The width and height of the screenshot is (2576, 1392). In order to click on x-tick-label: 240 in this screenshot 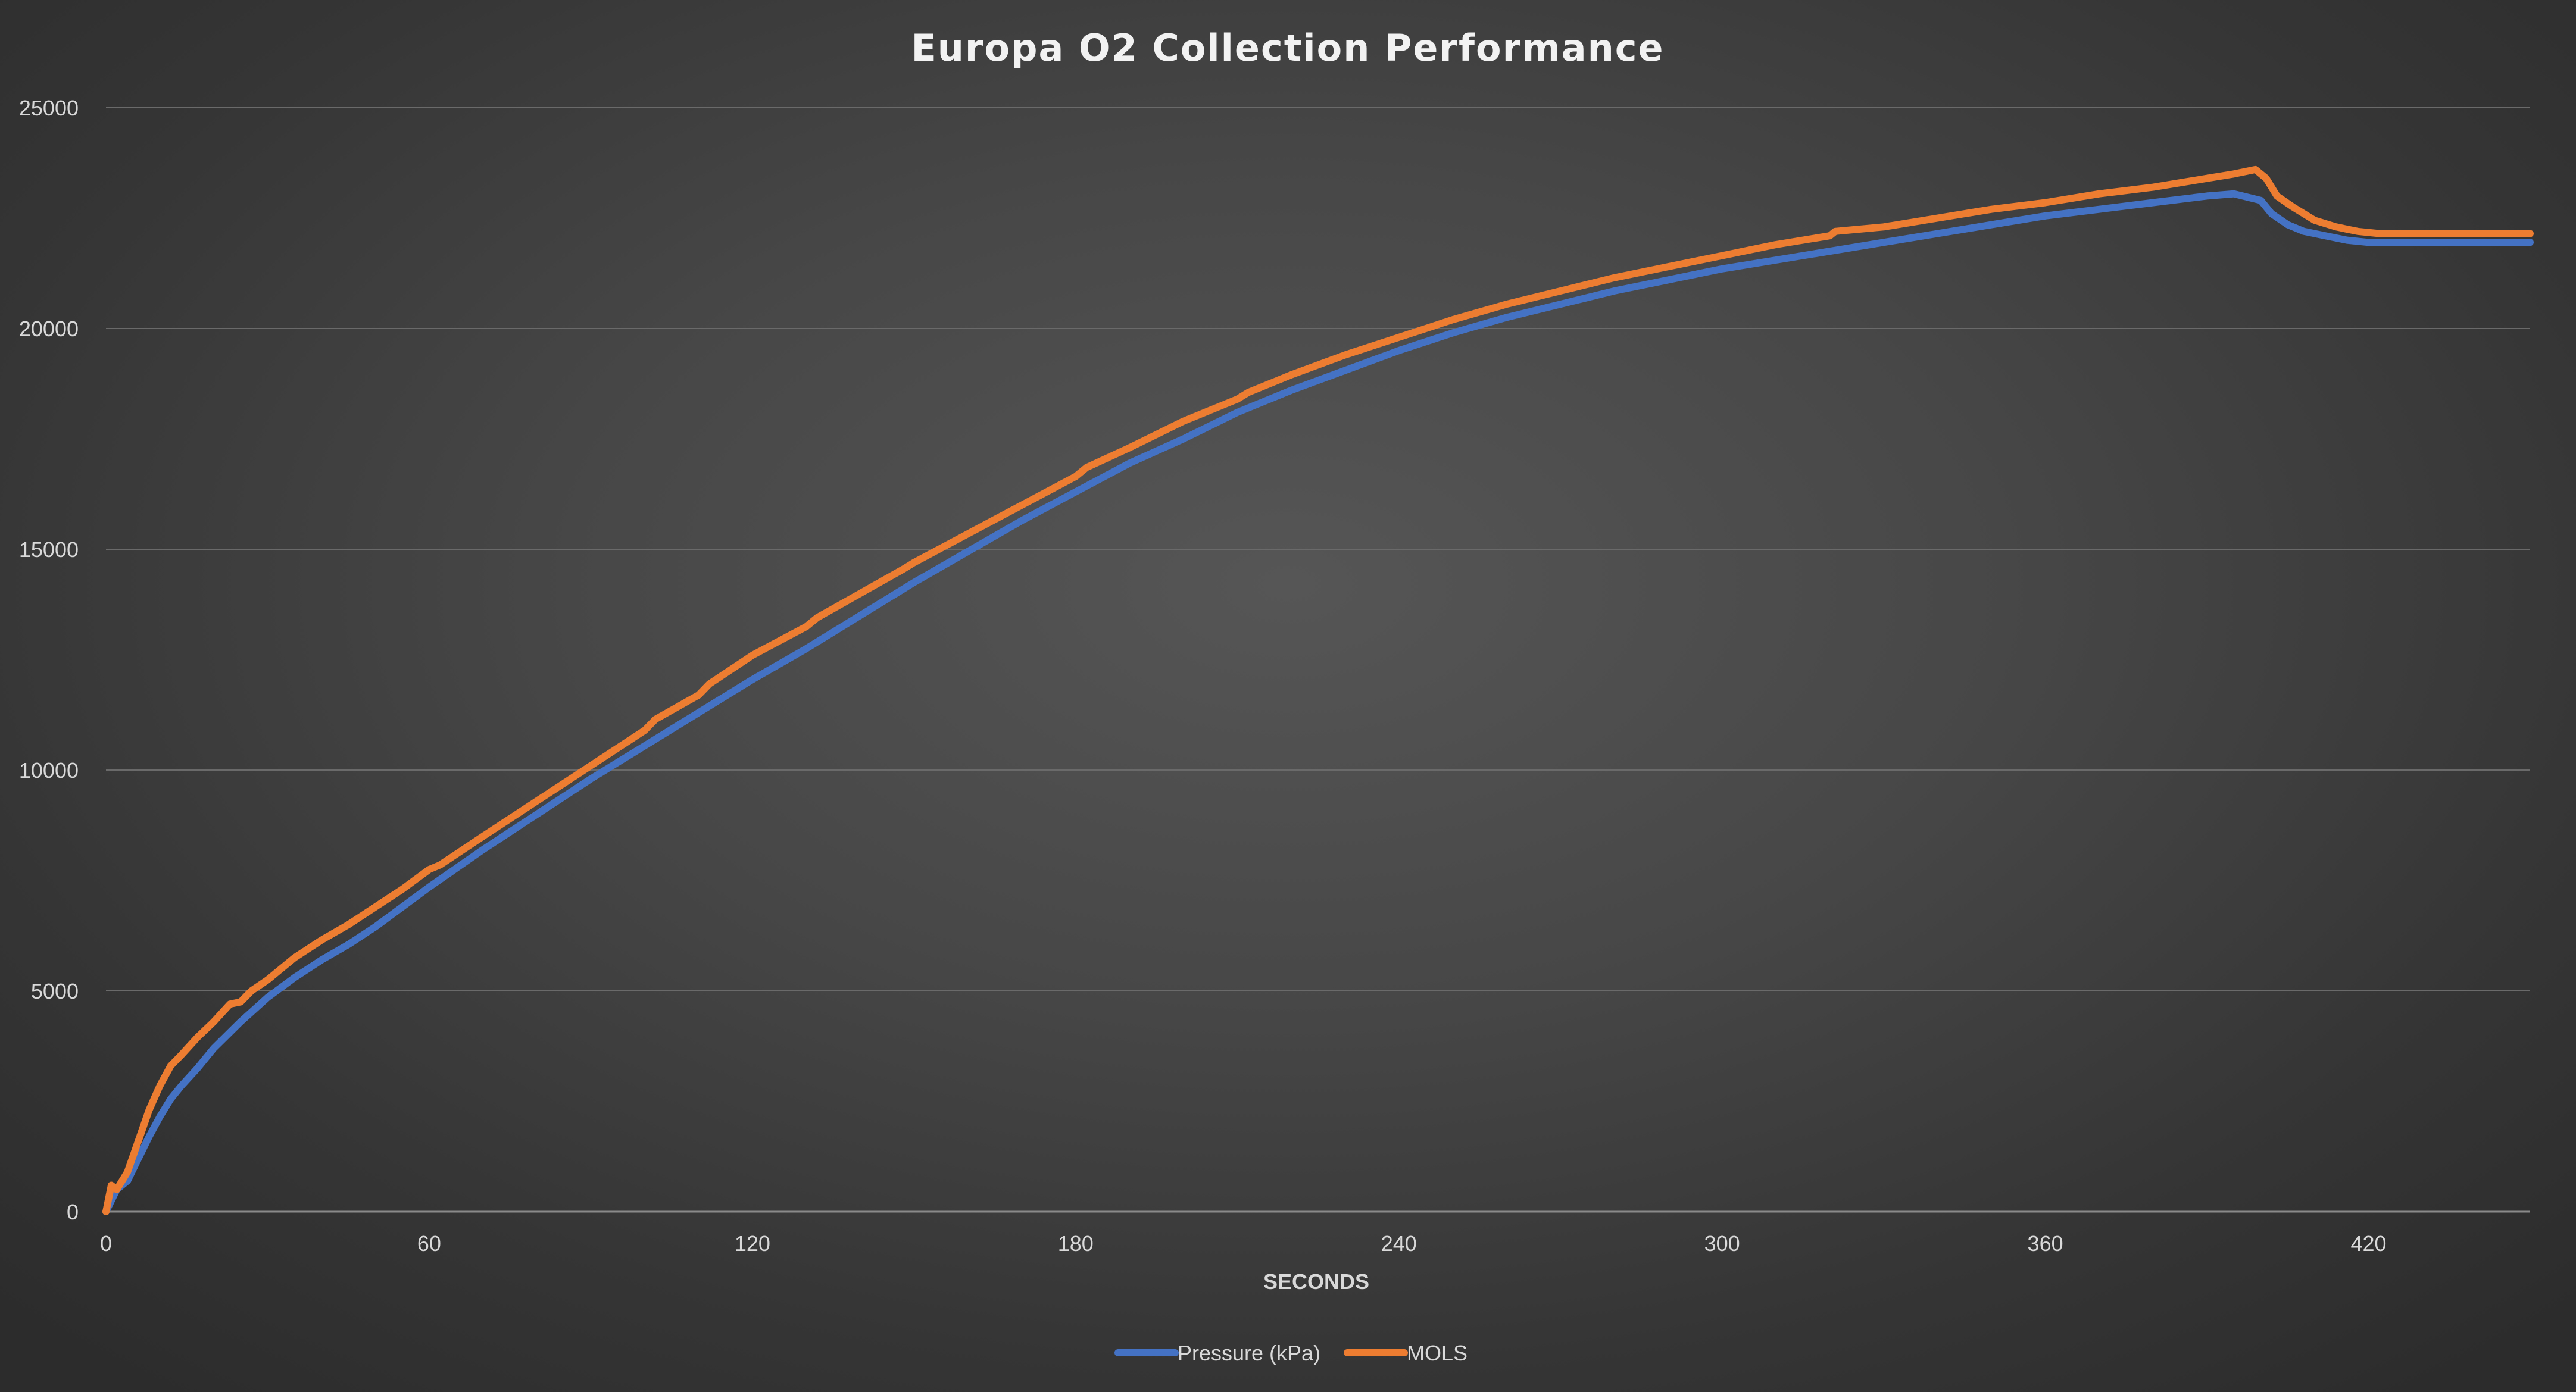, I will do `click(1399, 1243)`.